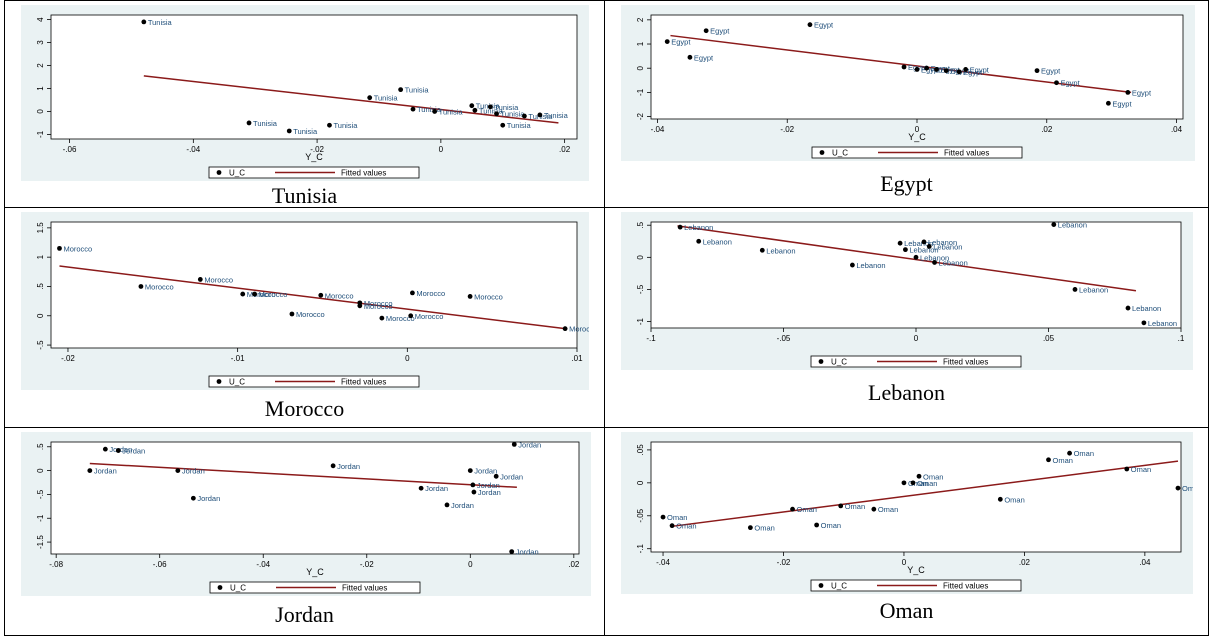 This screenshot has width=1213, height=637. What do you see at coordinates (314, 157) in the screenshot?
I see `x-axis-label: Y_C` at bounding box center [314, 157].